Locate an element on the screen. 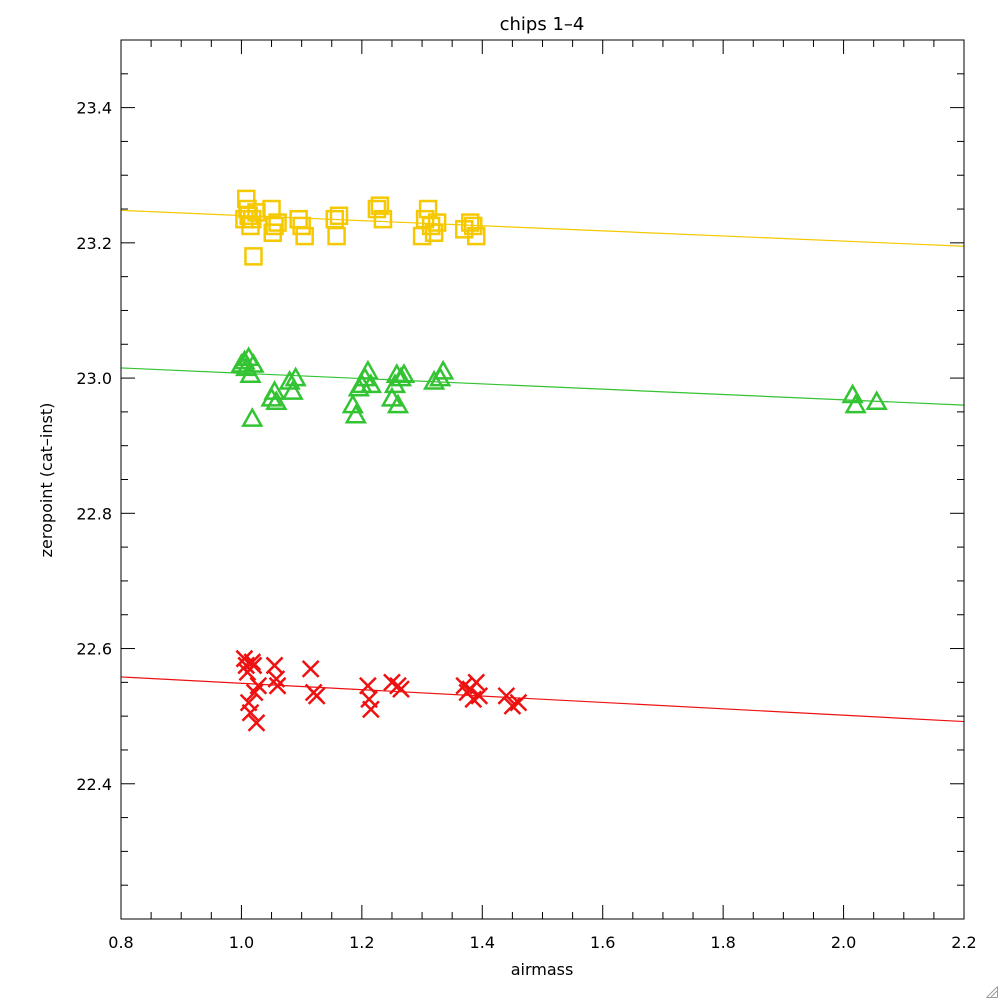  y-tick-labels: 22.4 22.6 22.8 23.0 23.2 23.4 is located at coordinates (94, 446).